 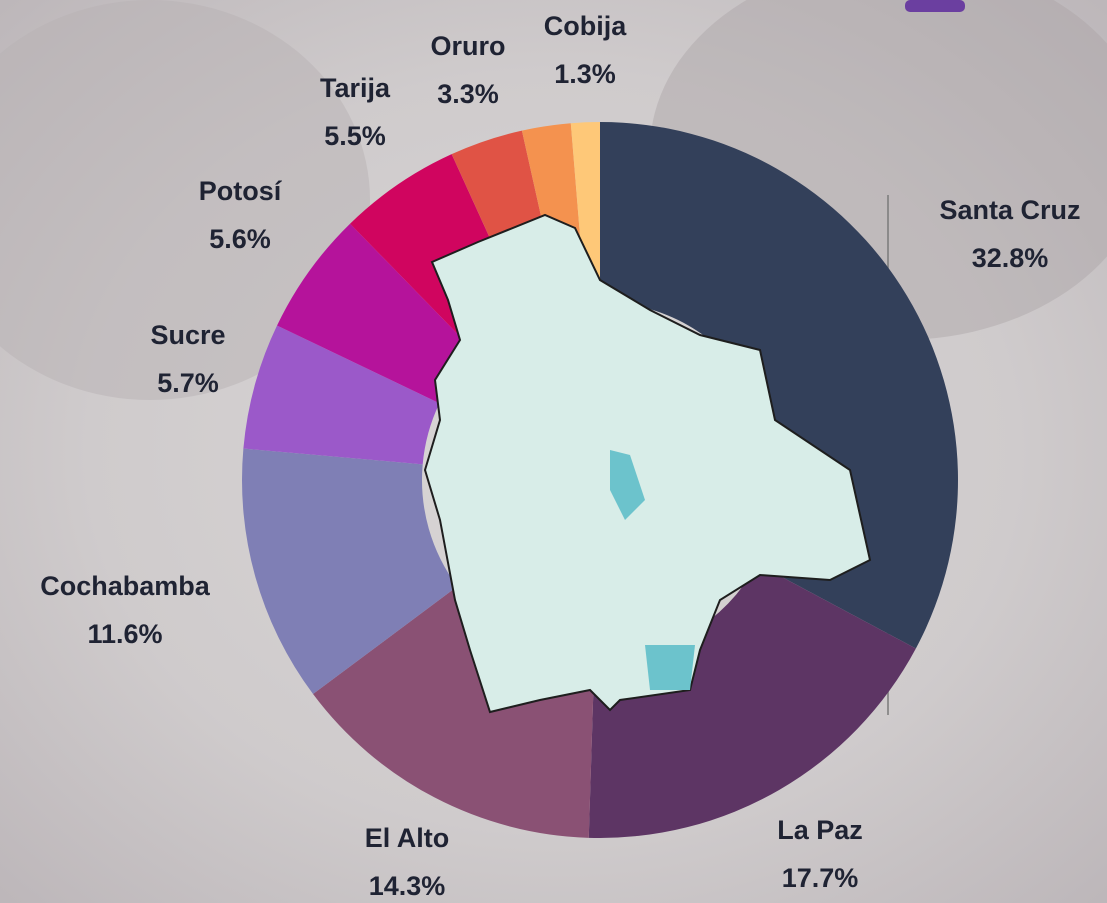 What do you see at coordinates (820, 830) in the screenshot?
I see `slice-label: La Paz` at bounding box center [820, 830].